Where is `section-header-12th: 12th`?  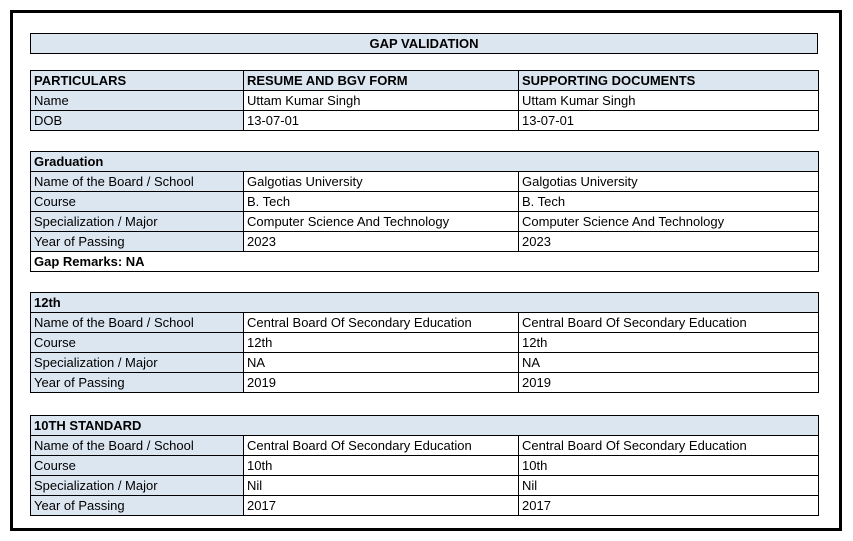
section-header-12th: 12th is located at coordinates (424, 302).